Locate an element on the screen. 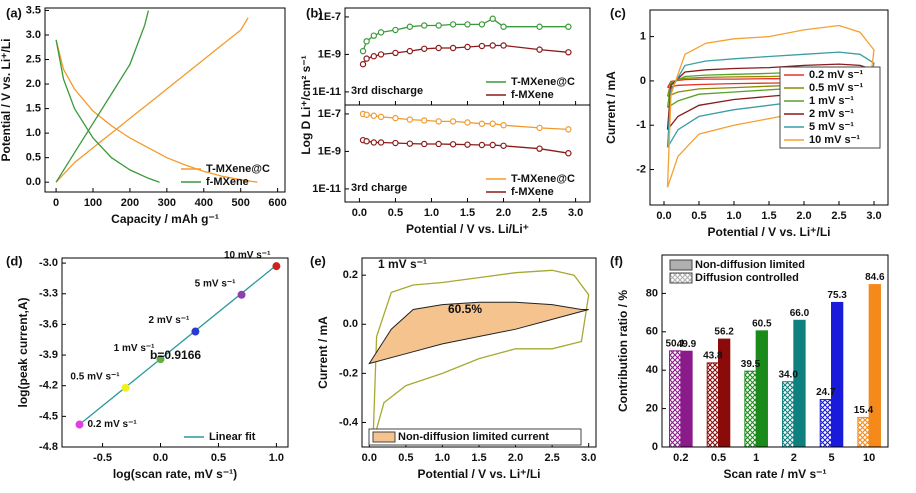 The image size is (916, 493). legend-label: 2 mV s⁻¹ is located at coordinates (831, 114).